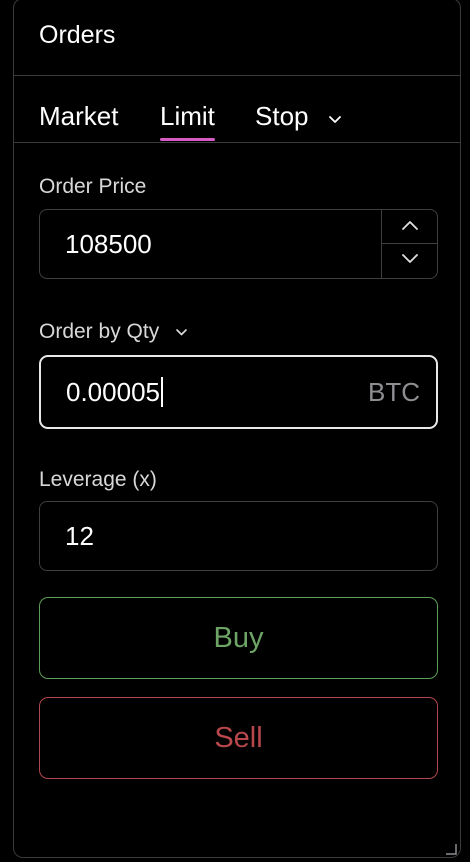 The width and height of the screenshot is (470, 862). What do you see at coordinates (394, 391) in the screenshot?
I see `order-qty-unit: BTC` at bounding box center [394, 391].